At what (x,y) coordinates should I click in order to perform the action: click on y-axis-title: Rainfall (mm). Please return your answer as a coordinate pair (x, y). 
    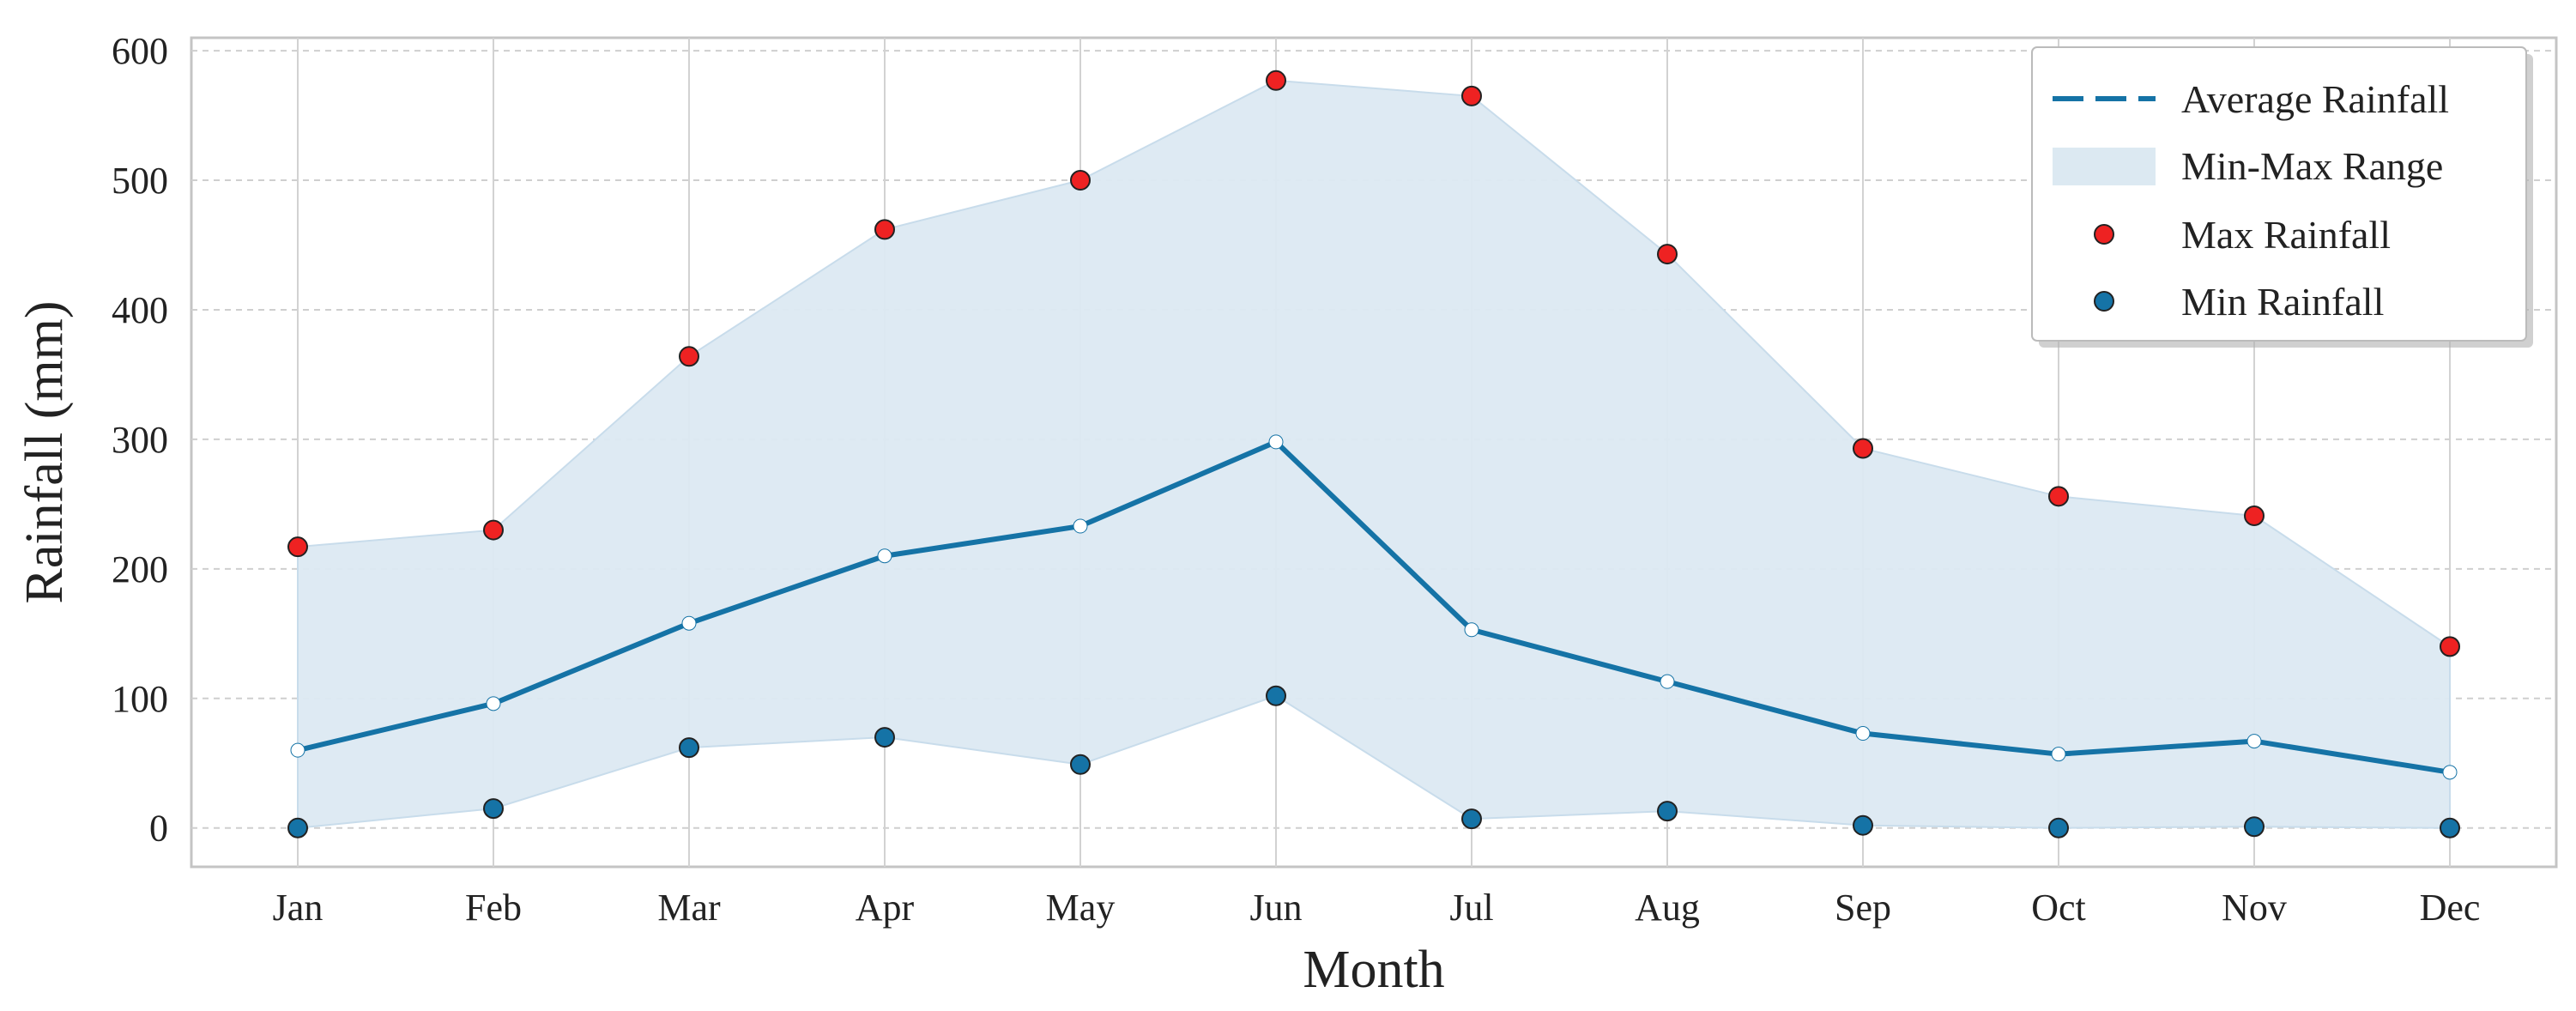
    Looking at the image, I should click on (44, 452).